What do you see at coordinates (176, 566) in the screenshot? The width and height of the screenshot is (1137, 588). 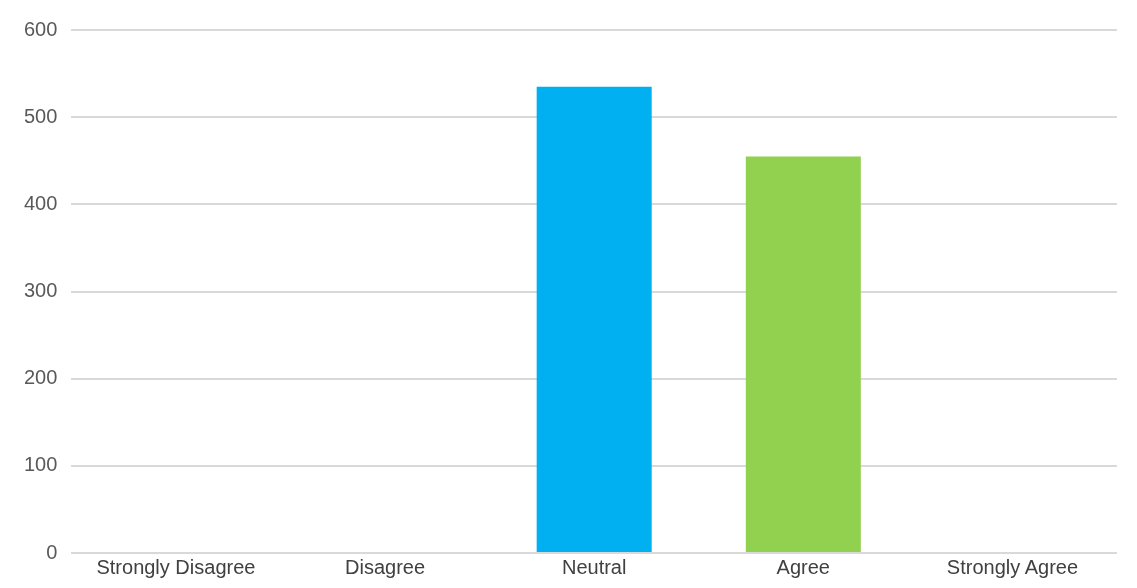 I see `x-tick-label: Strongly Disagree` at bounding box center [176, 566].